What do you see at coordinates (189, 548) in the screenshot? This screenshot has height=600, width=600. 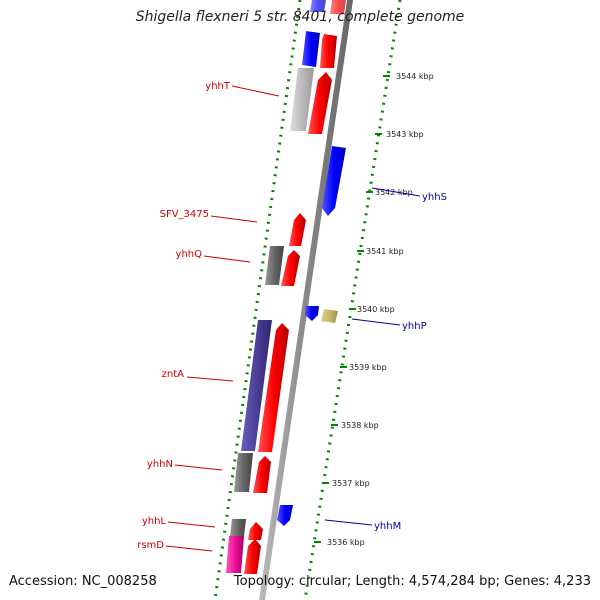 I see `leader-rsmD` at bounding box center [189, 548].